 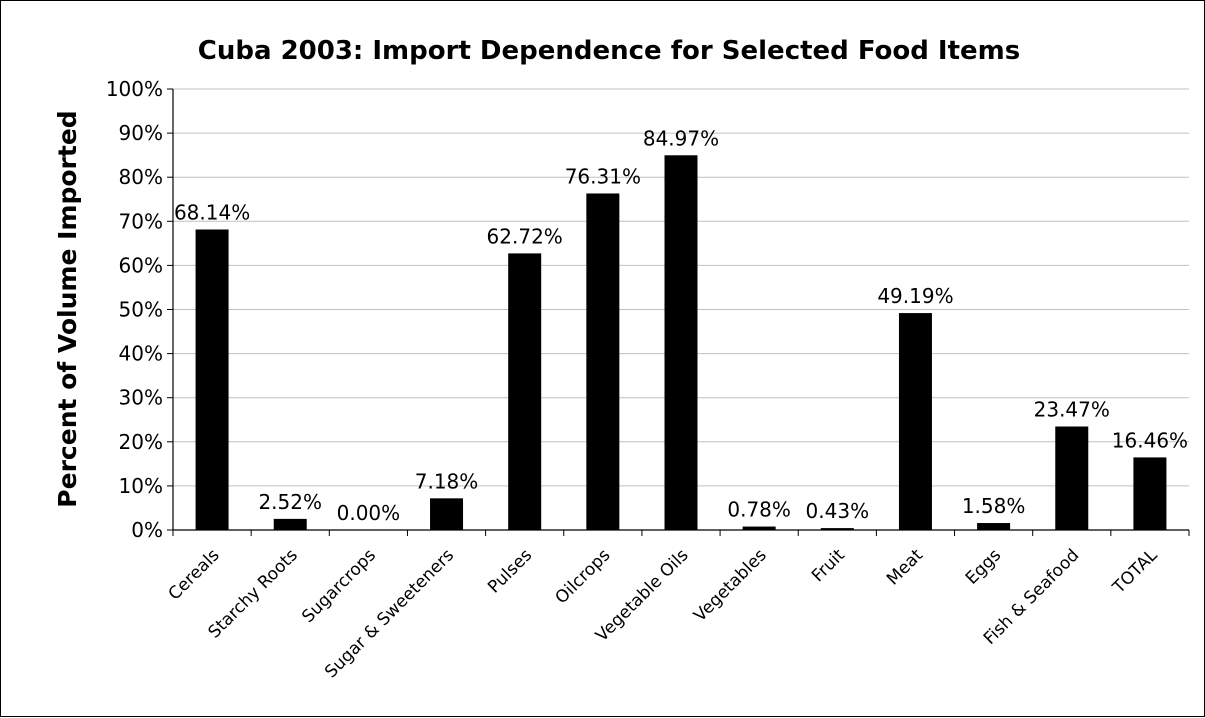 What do you see at coordinates (603, 176) in the screenshot?
I see `data-label: 76.31%` at bounding box center [603, 176].